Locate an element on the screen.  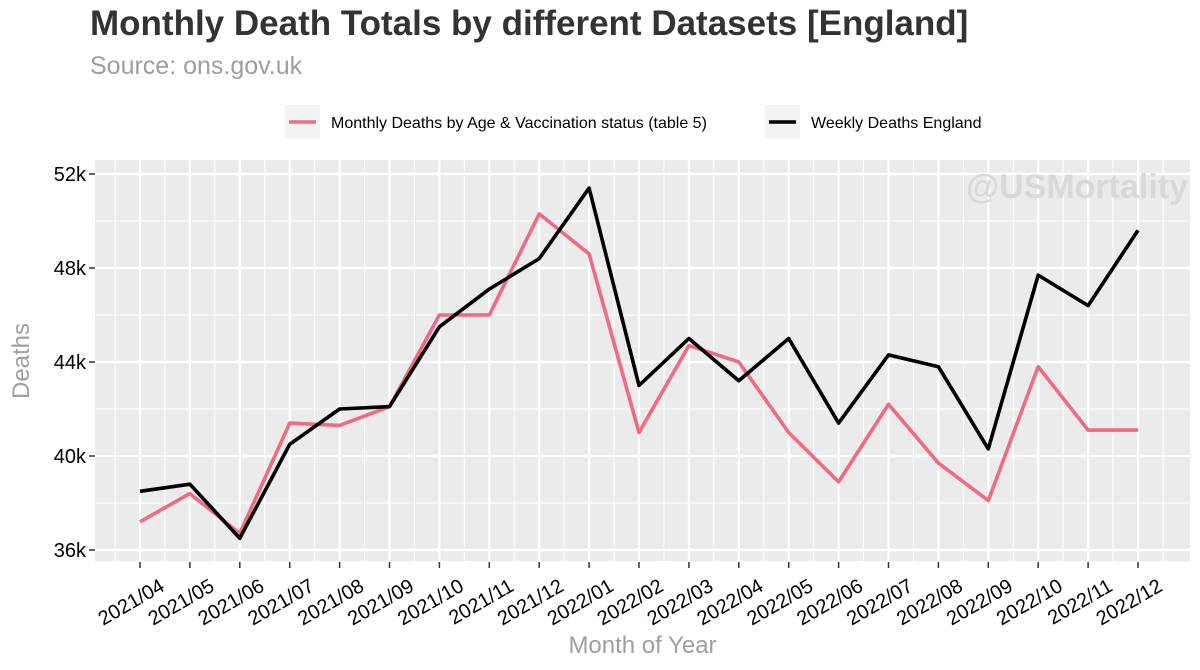
y-tick-label: 36k is located at coordinates (70, 551).